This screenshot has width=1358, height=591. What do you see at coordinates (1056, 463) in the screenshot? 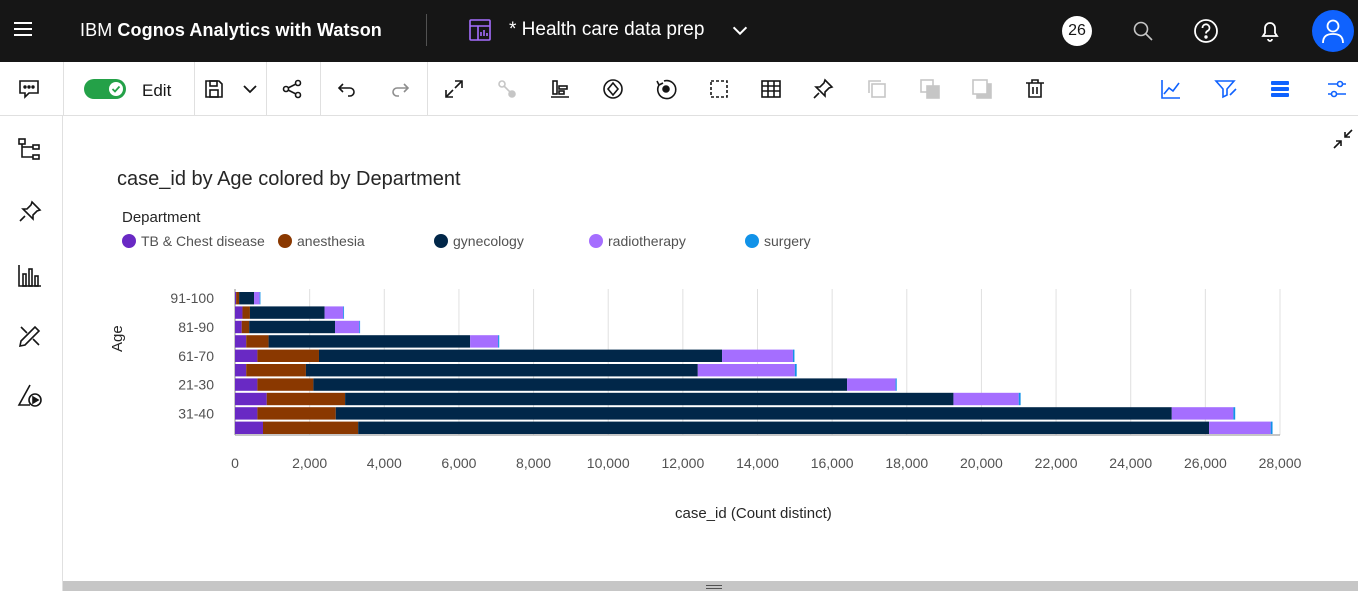
I see `x-tick-label: 22,000` at bounding box center [1056, 463].